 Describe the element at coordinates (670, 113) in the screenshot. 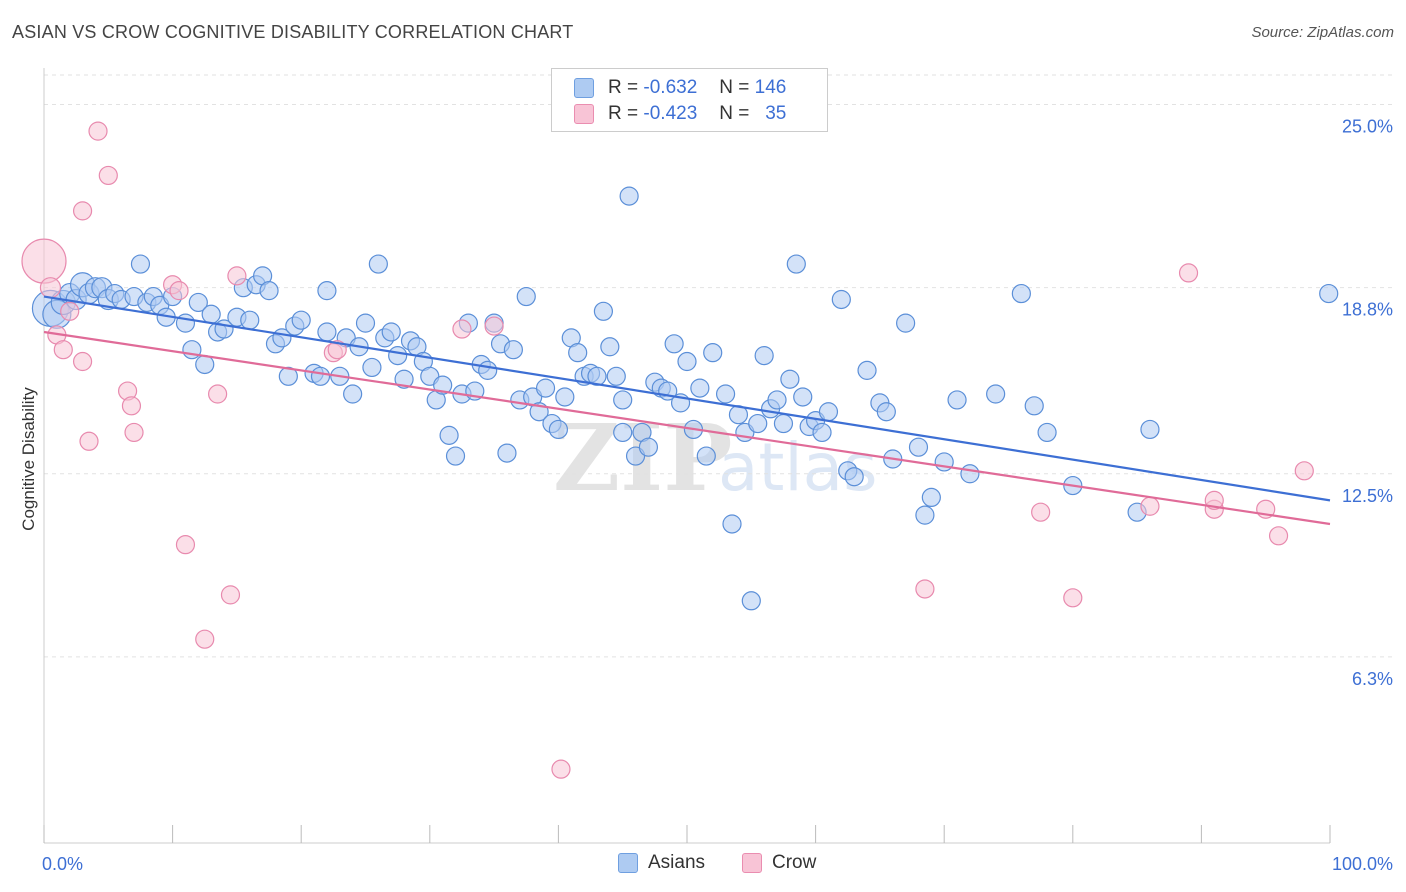

I see `legend-r-value: -0.423` at that location.